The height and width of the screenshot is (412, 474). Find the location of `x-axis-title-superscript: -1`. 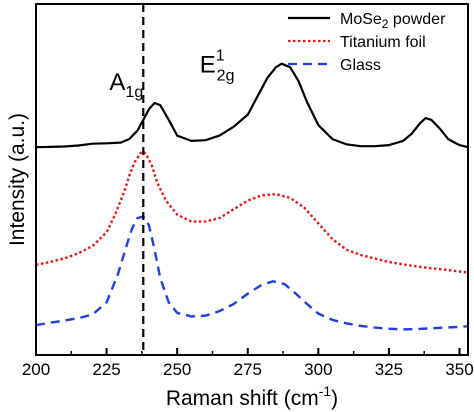

x-axis-title-superscript: -1 is located at coordinates (325, 391).